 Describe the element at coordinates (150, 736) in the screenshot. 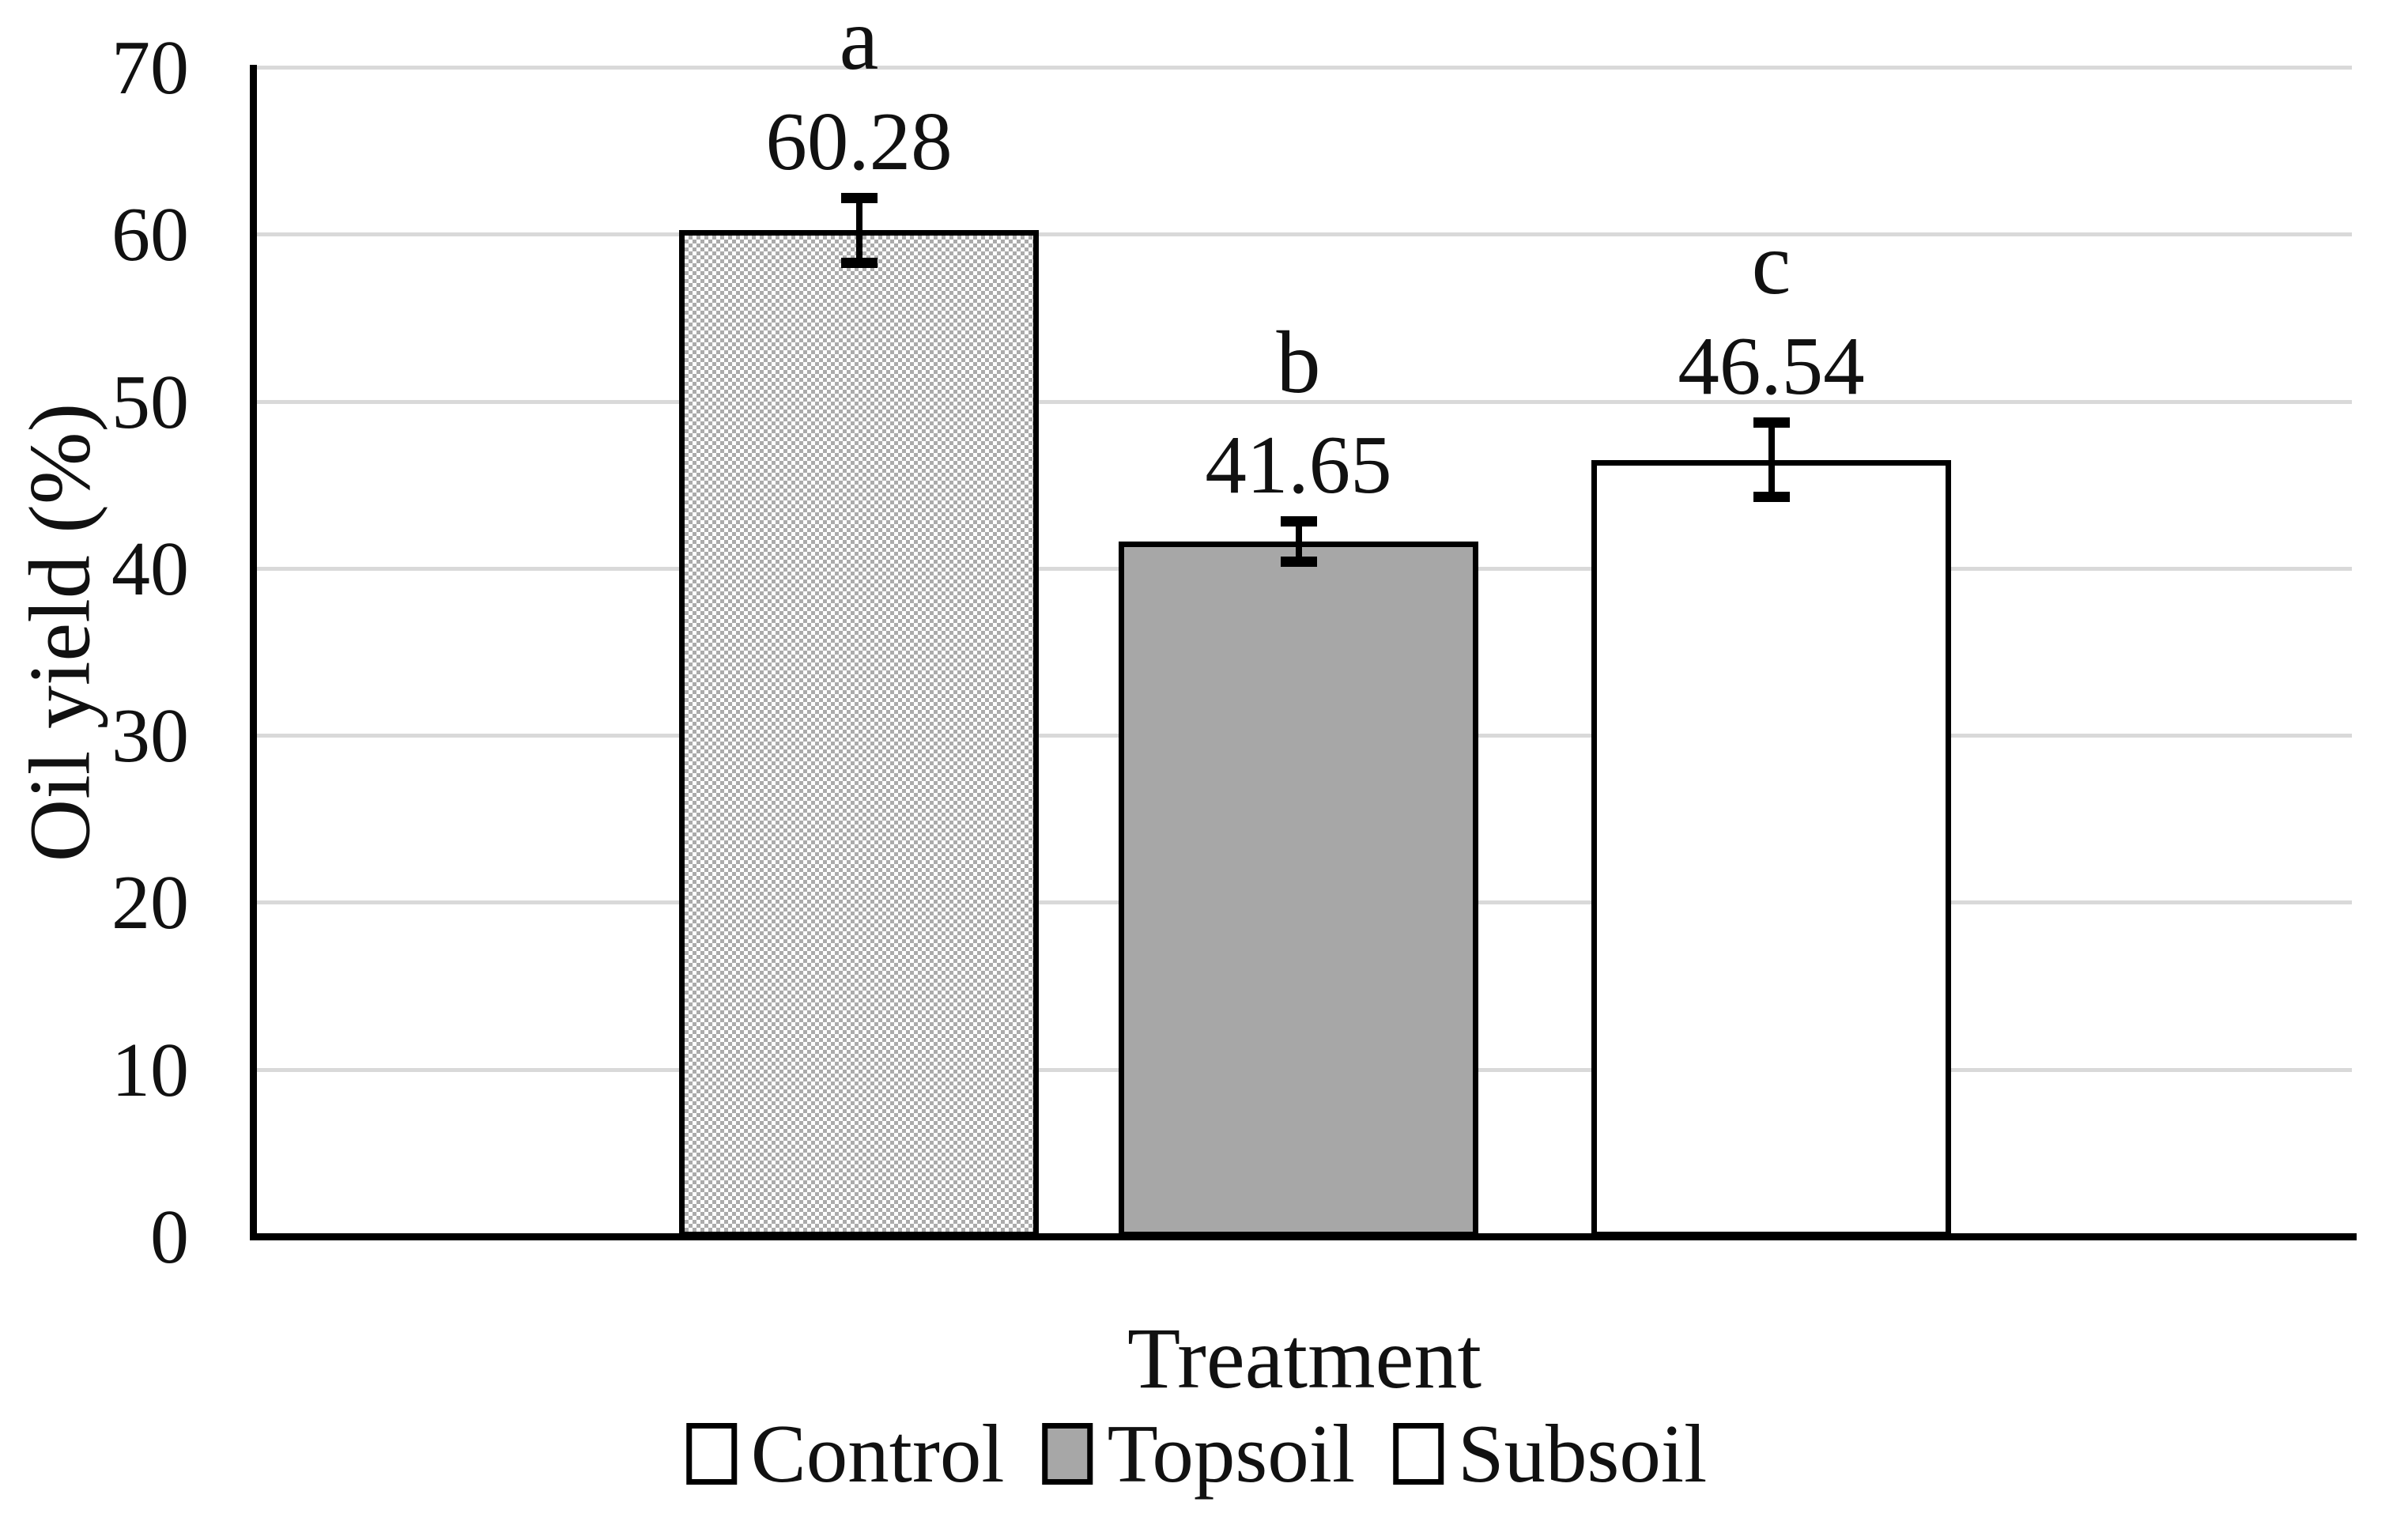

I see `y-tick-label: 30` at that location.